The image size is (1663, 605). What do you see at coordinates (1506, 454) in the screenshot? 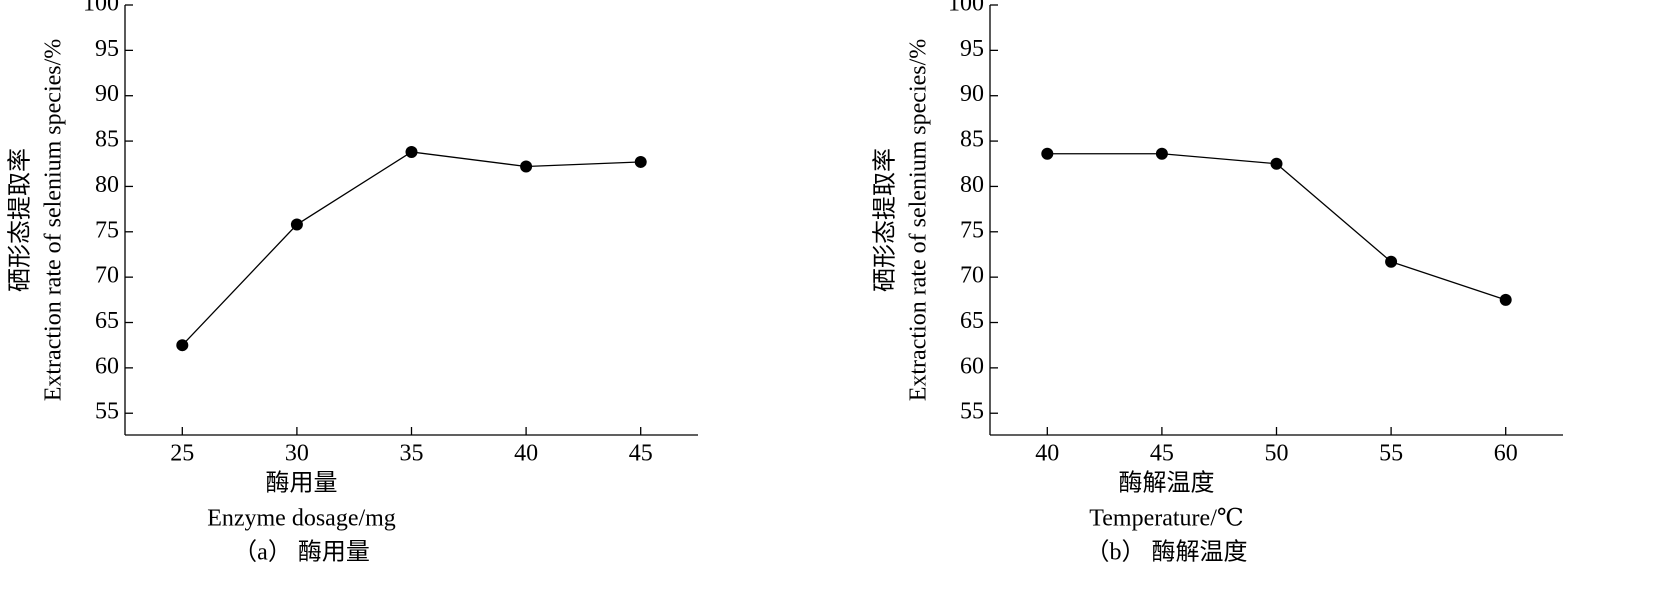
I see `x-tick-label: 60` at bounding box center [1506, 454].